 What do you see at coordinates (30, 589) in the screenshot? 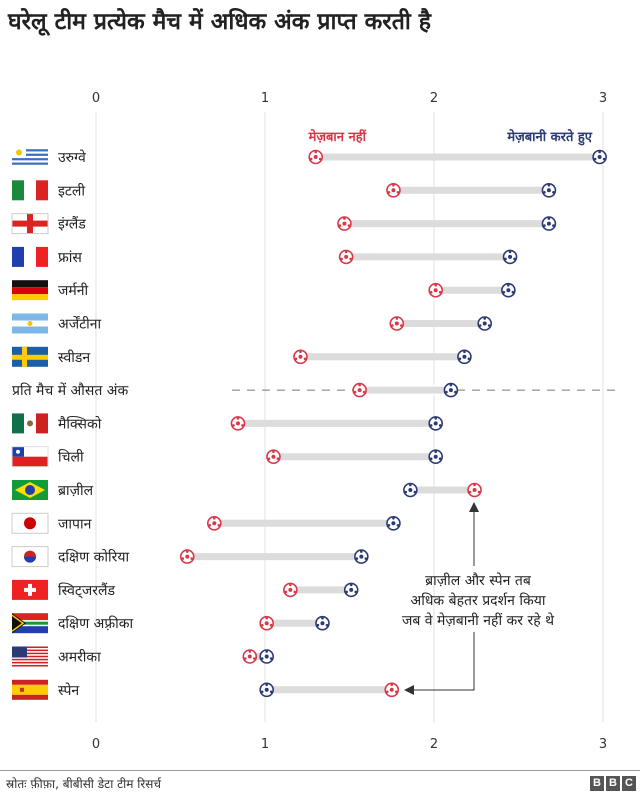
I see `flag-switzerland-icon` at bounding box center [30, 589].